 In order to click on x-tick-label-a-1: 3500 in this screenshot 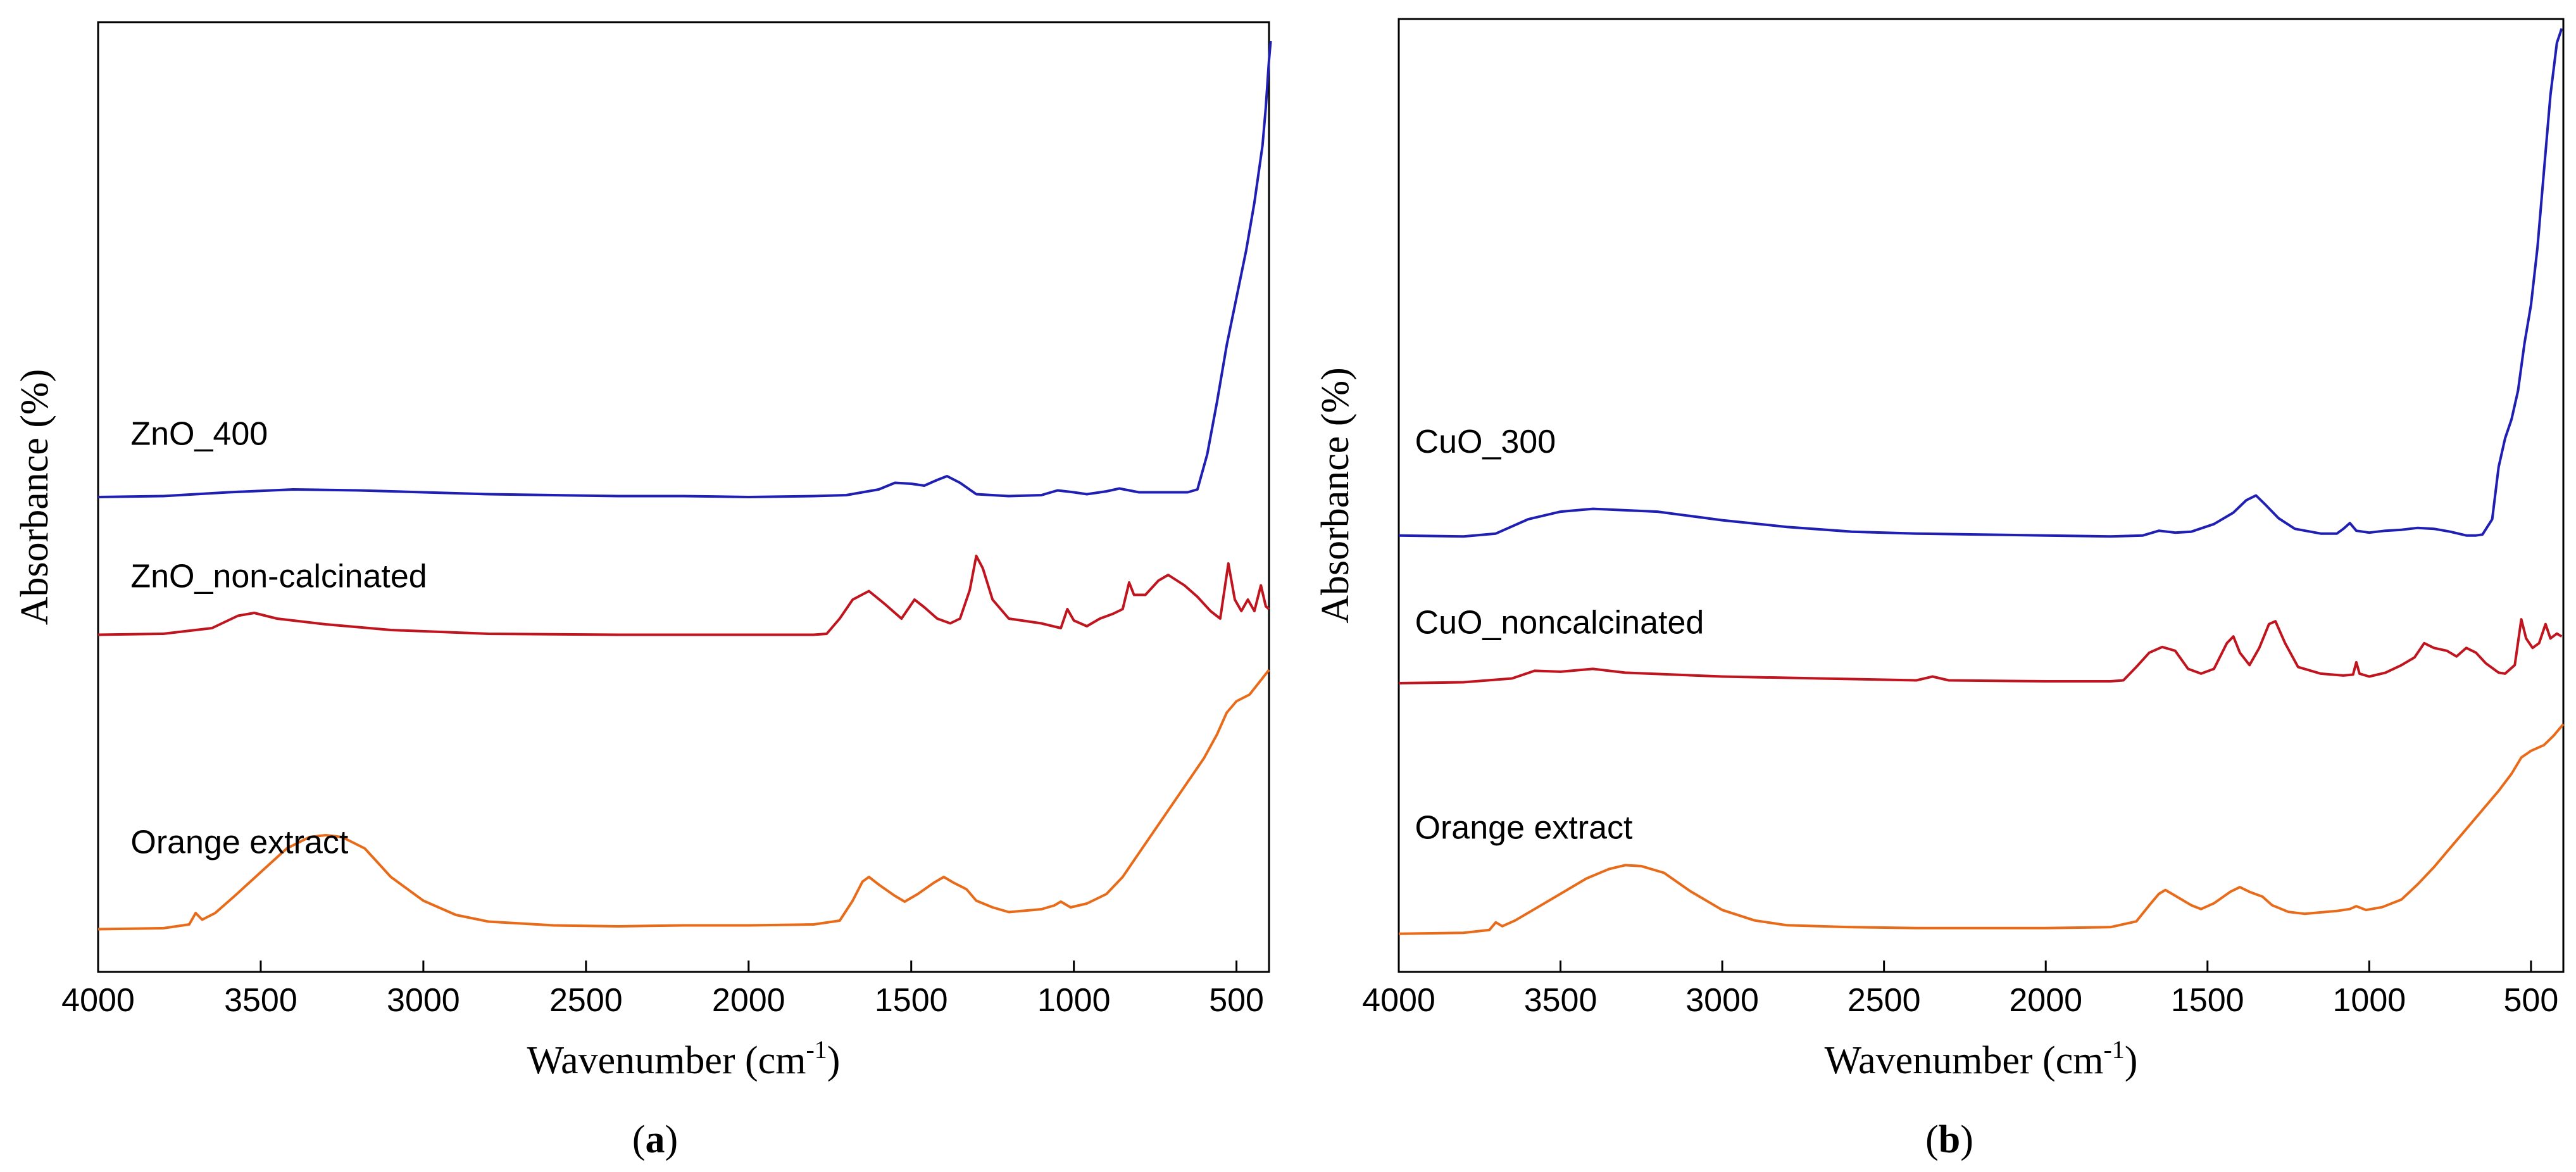, I will do `click(260, 1000)`.